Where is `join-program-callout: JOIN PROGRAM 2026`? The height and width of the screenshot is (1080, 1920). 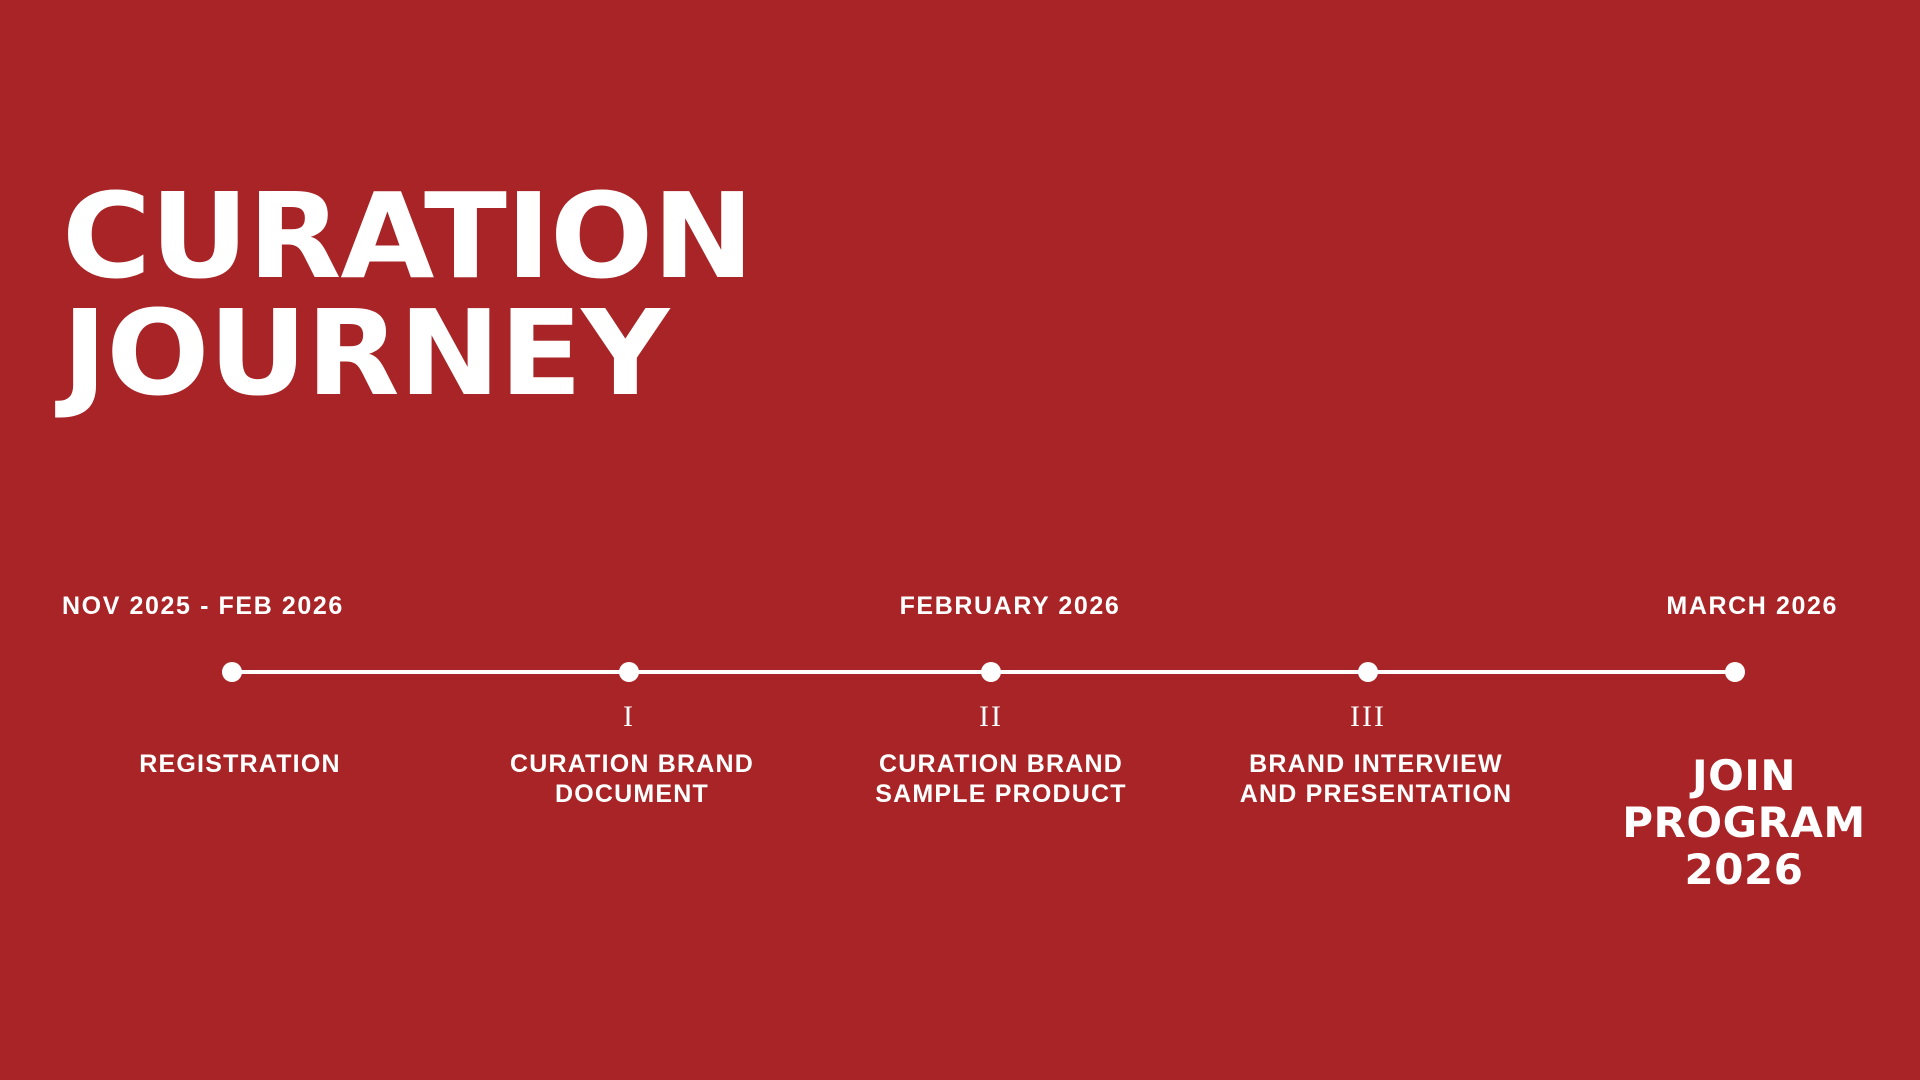
join-program-callout: JOIN PROGRAM 2026 is located at coordinates (1744, 823).